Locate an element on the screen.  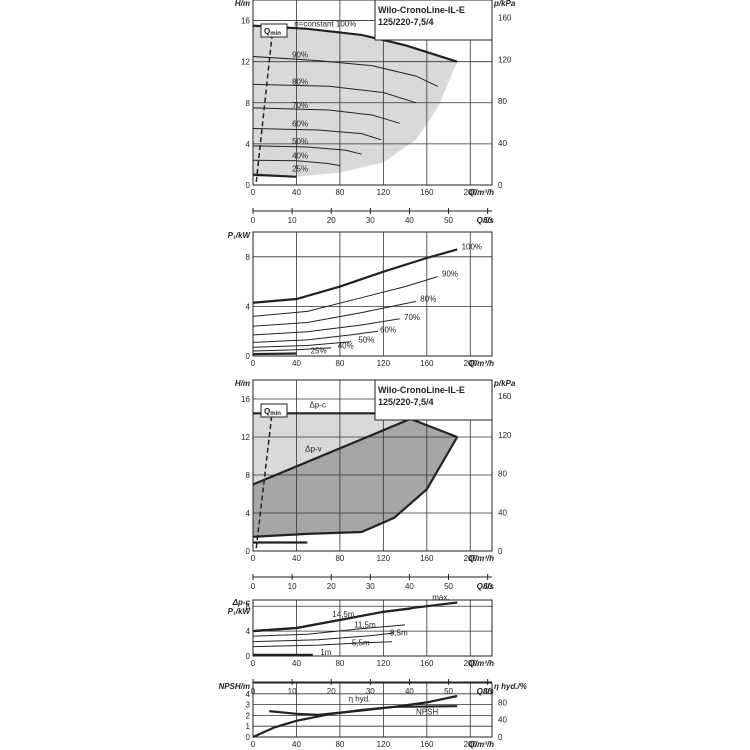
series-label: 14,5m is located at coordinates (343, 614).